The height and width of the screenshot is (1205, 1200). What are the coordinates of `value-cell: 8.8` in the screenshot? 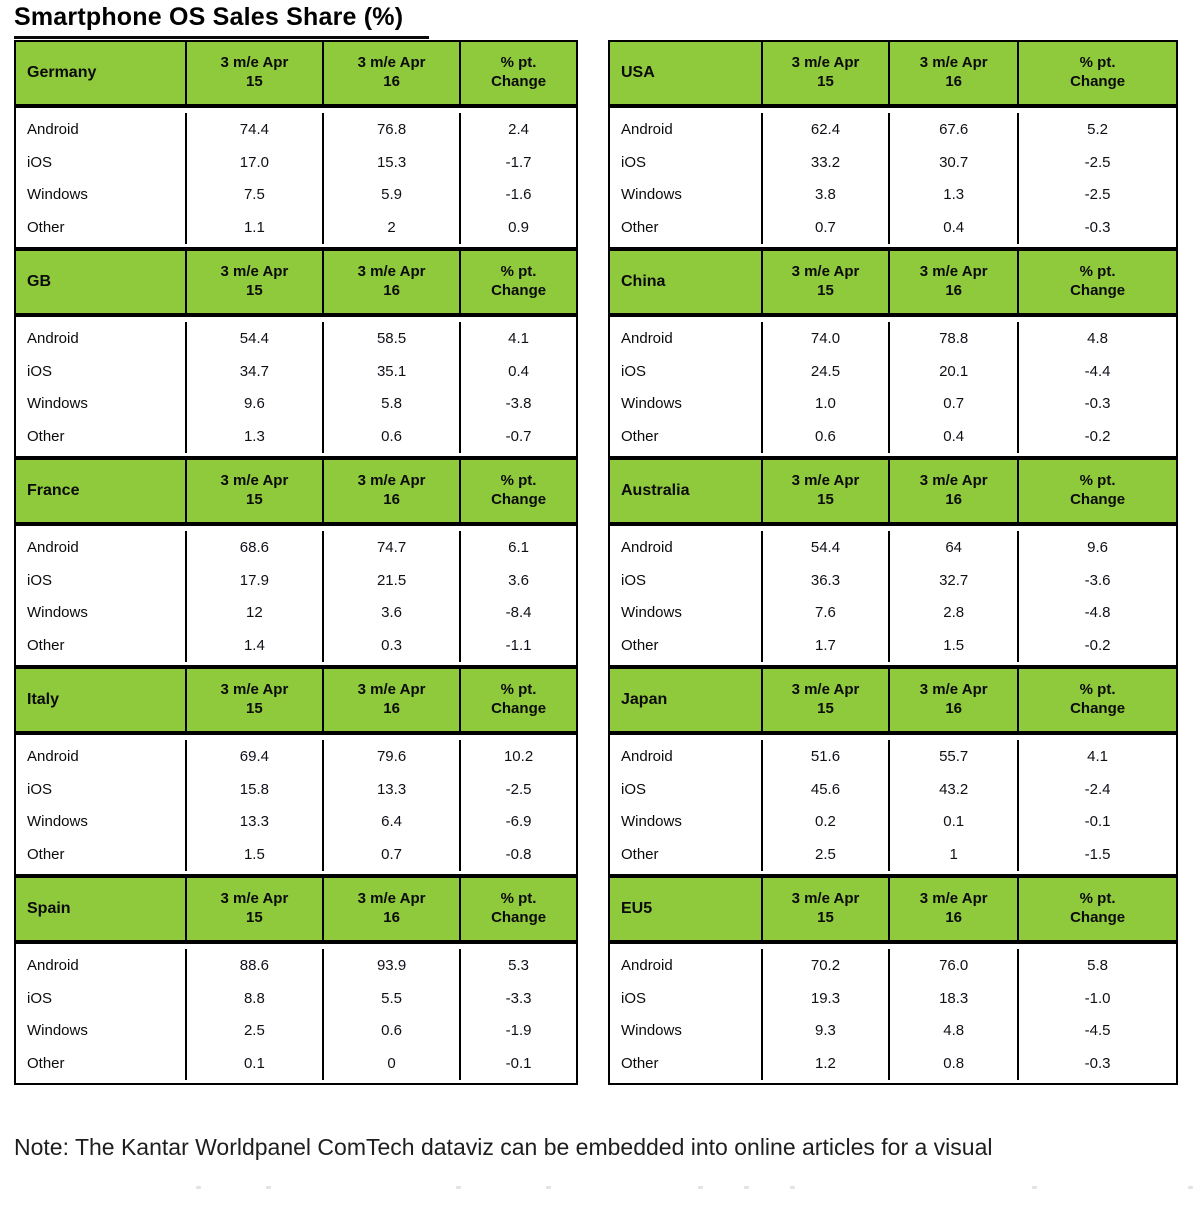 It's located at (255, 998).